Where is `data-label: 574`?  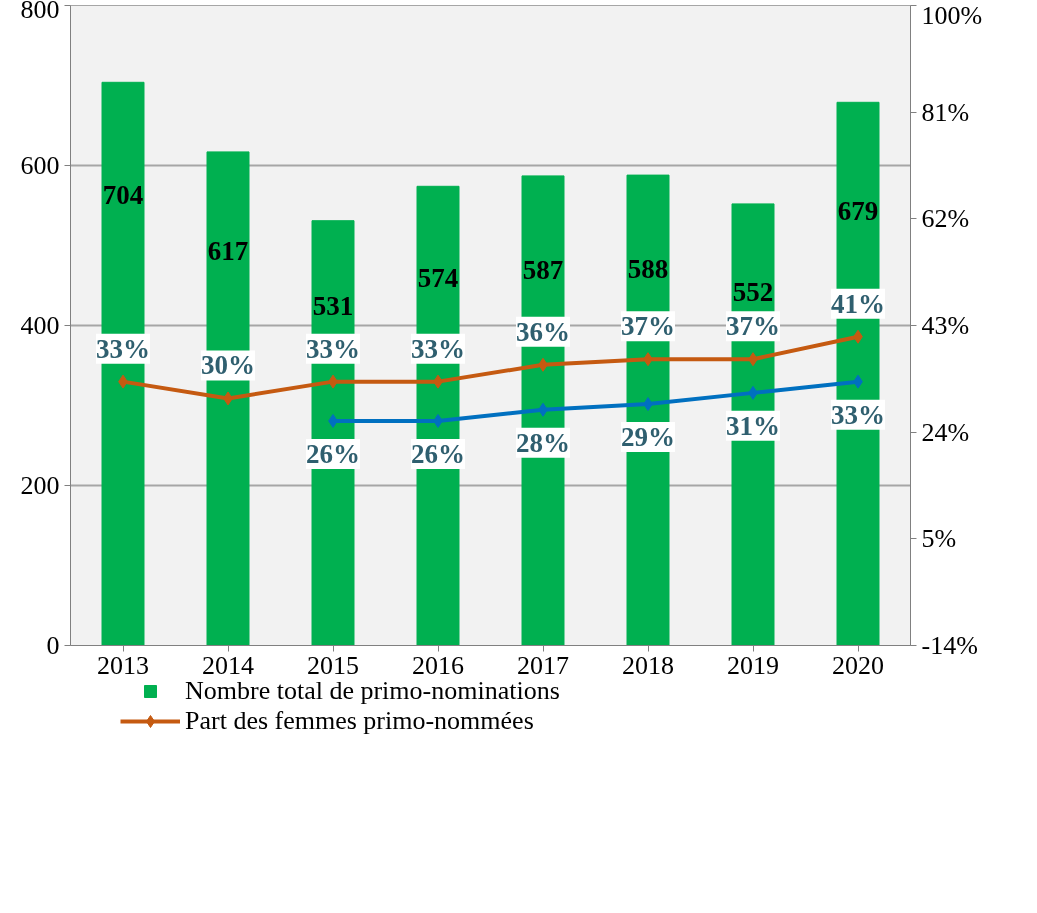
data-label: 574 is located at coordinates (438, 278).